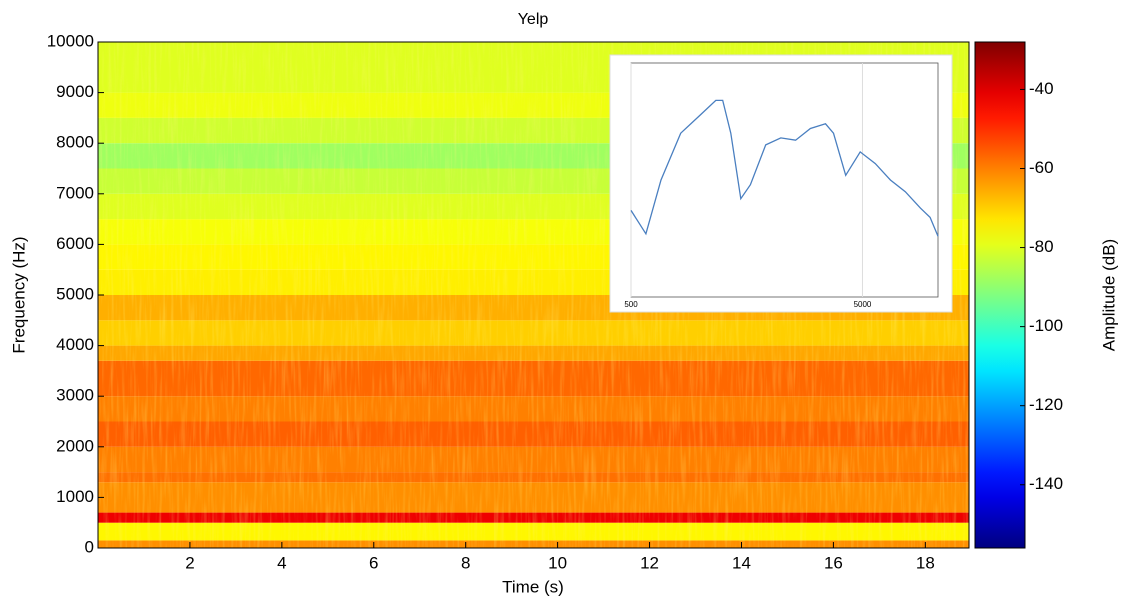 This screenshot has height=608, width=1129. What do you see at coordinates (75, 344) in the screenshot?
I see `y-tick-label: 4000` at bounding box center [75, 344].